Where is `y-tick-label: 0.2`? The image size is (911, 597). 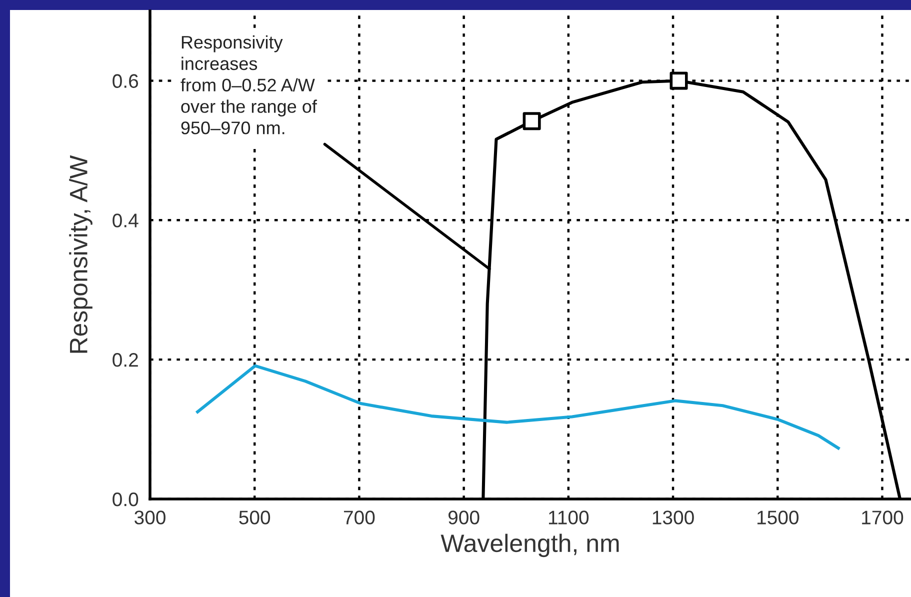
y-tick-label: 0.2 is located at coordinates (125, 360).